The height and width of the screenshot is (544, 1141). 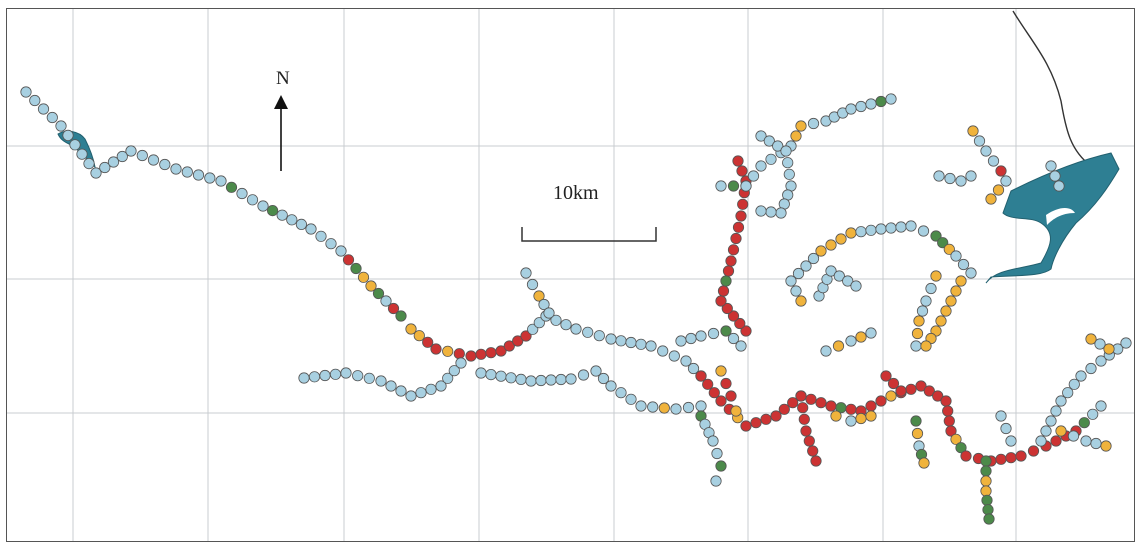 What do you see at coordinates (281, 102) in the screenshot?
I see `north-arrow-head` at bounding box center [281, 102].